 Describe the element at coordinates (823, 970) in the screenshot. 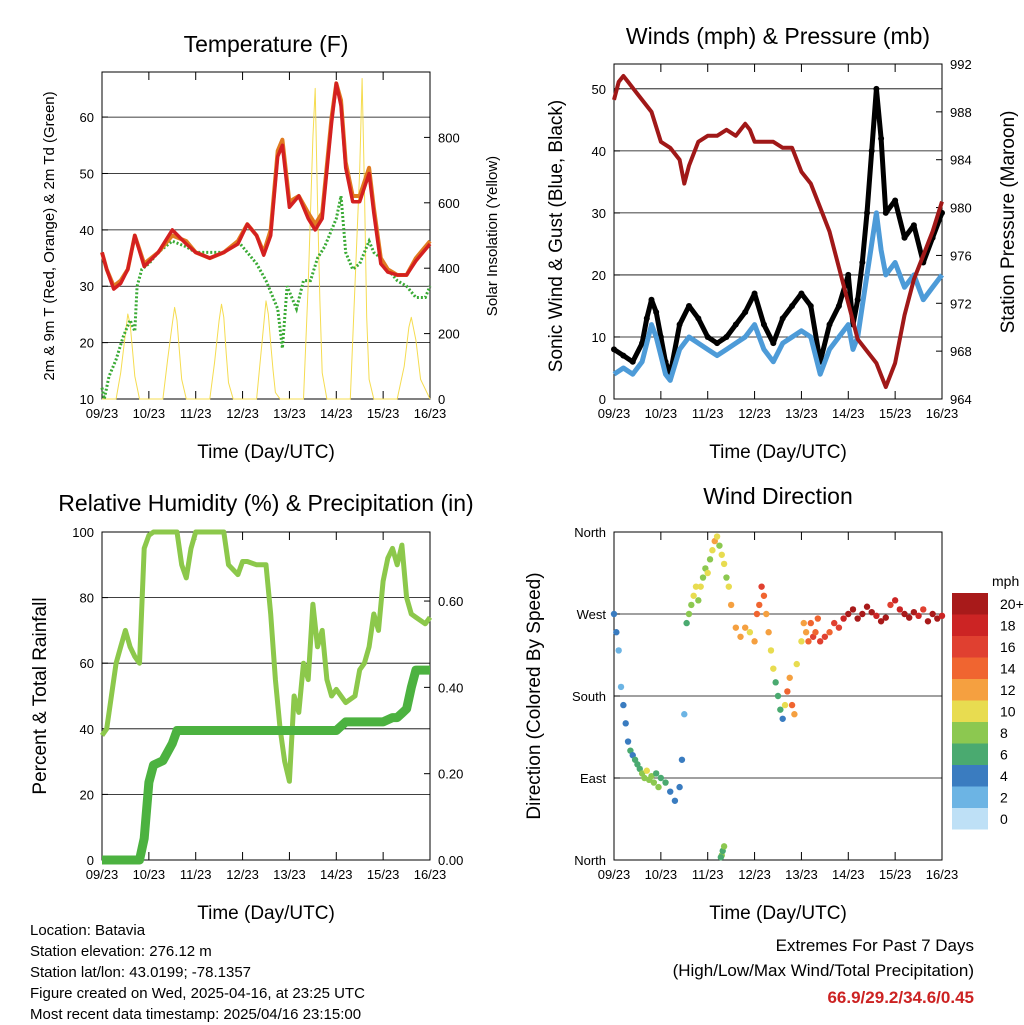

I see `extremes-subtitle: (High/Low/Max Wind/Total Precipitation)` at that location.